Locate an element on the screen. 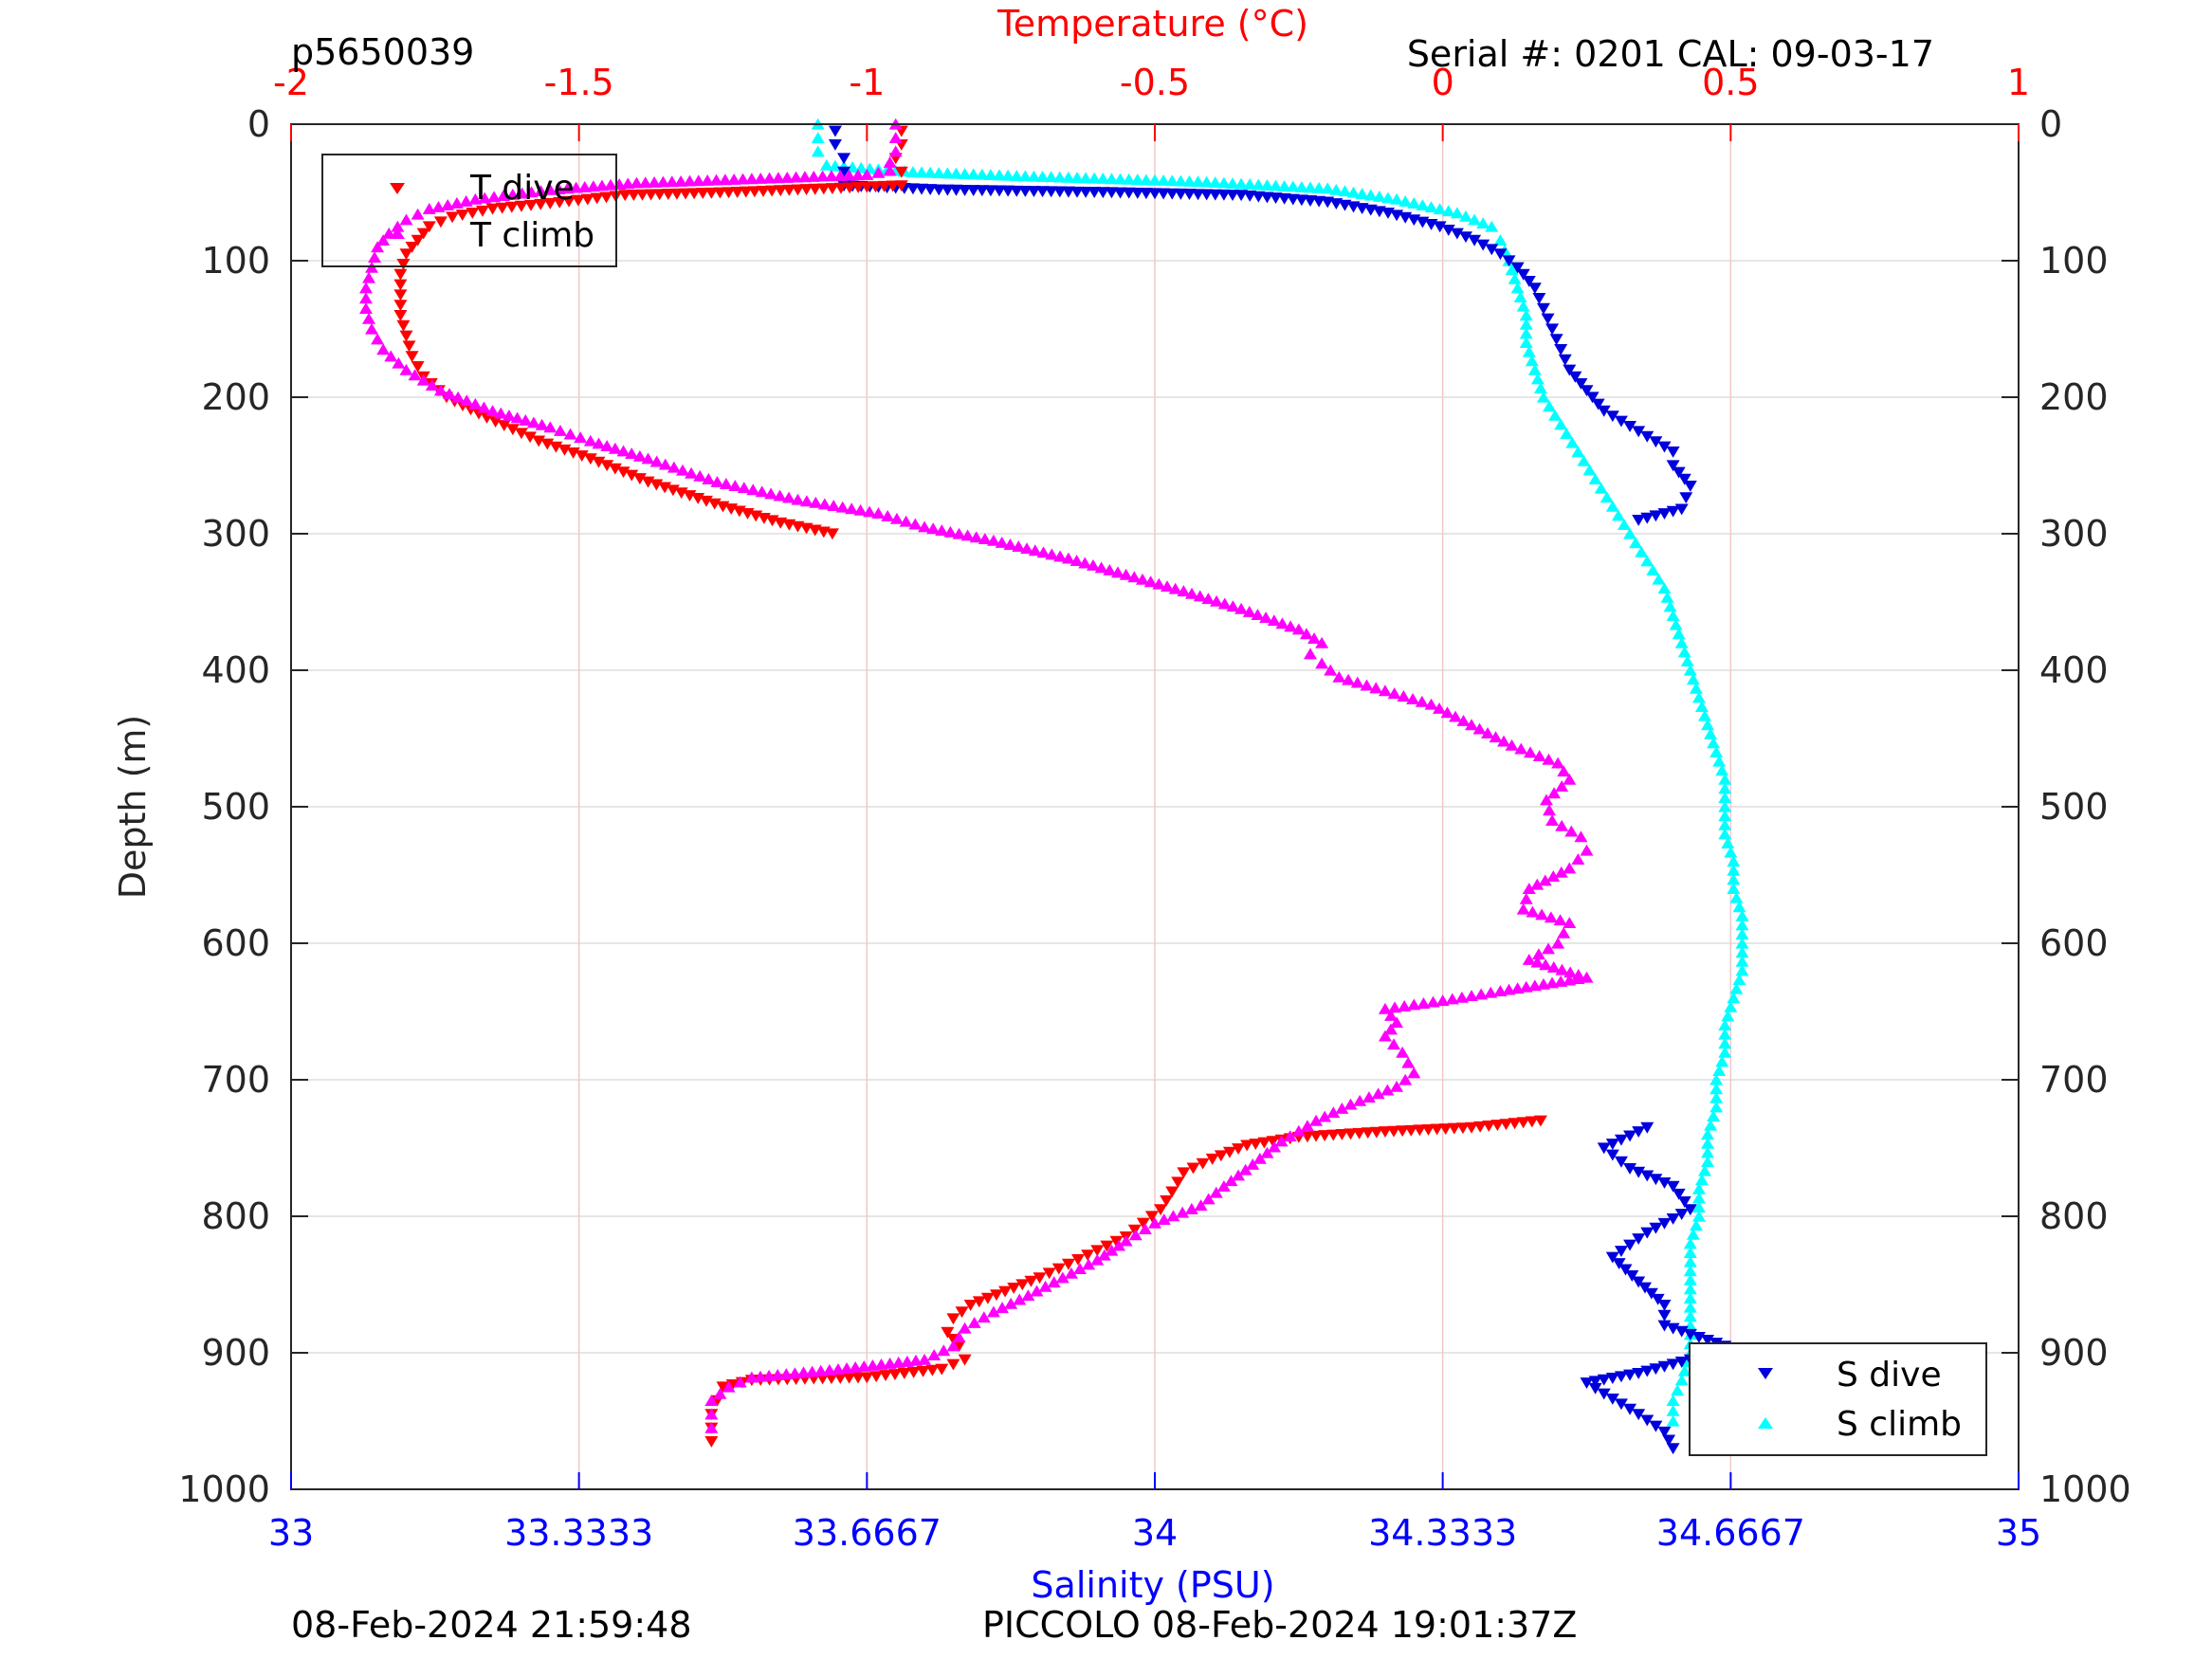 The width and height of the screenshot is (2212, 1659). legend-temperature: T dive T climb is located at coordinates (469, 210).